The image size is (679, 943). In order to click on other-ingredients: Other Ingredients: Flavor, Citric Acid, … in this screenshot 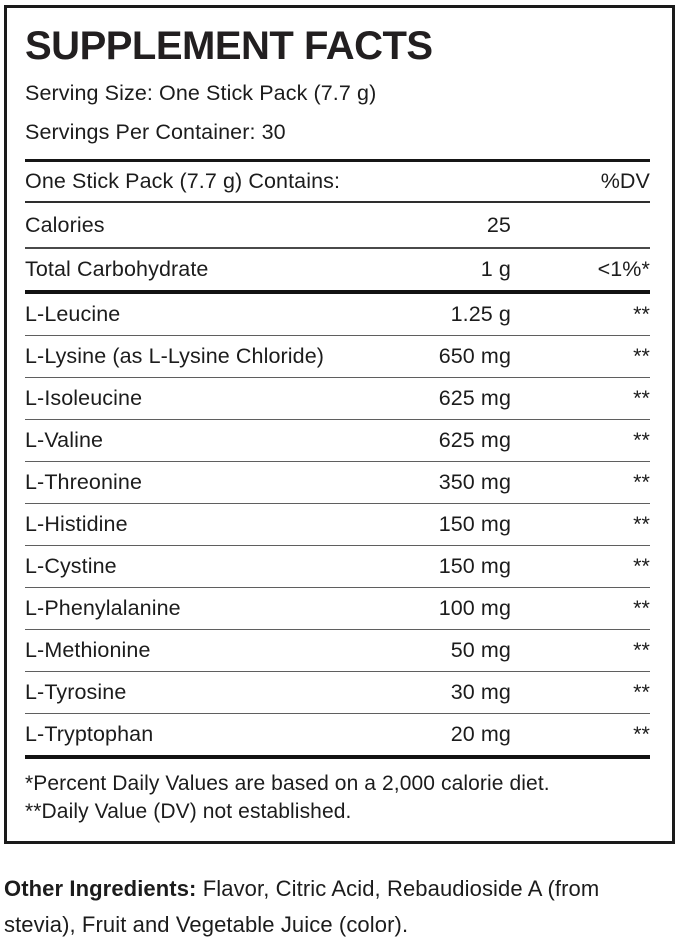, I will do `click(334, 906)`.